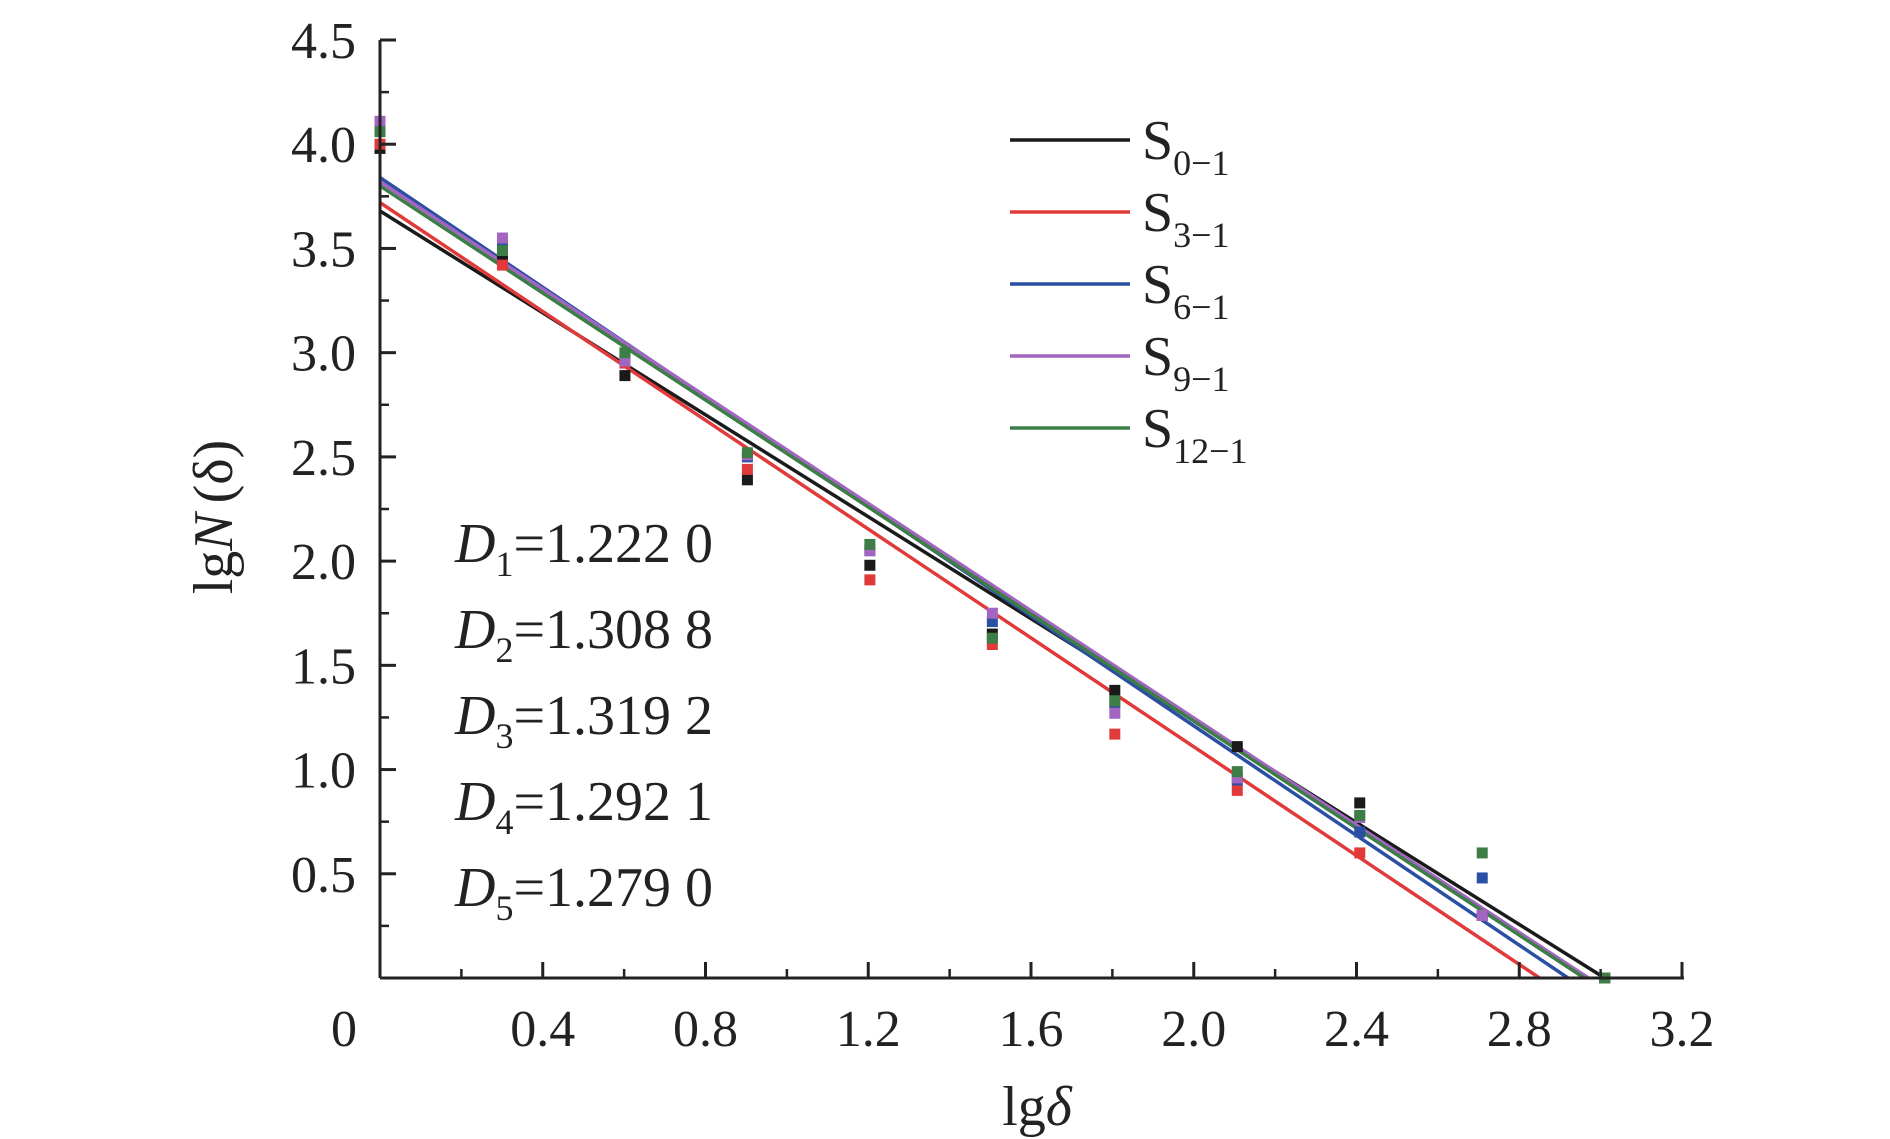 The height and width of the screenshot is (1139, 1890). I want to click on y-axis-title-arg: (δ), so click(214, 472).